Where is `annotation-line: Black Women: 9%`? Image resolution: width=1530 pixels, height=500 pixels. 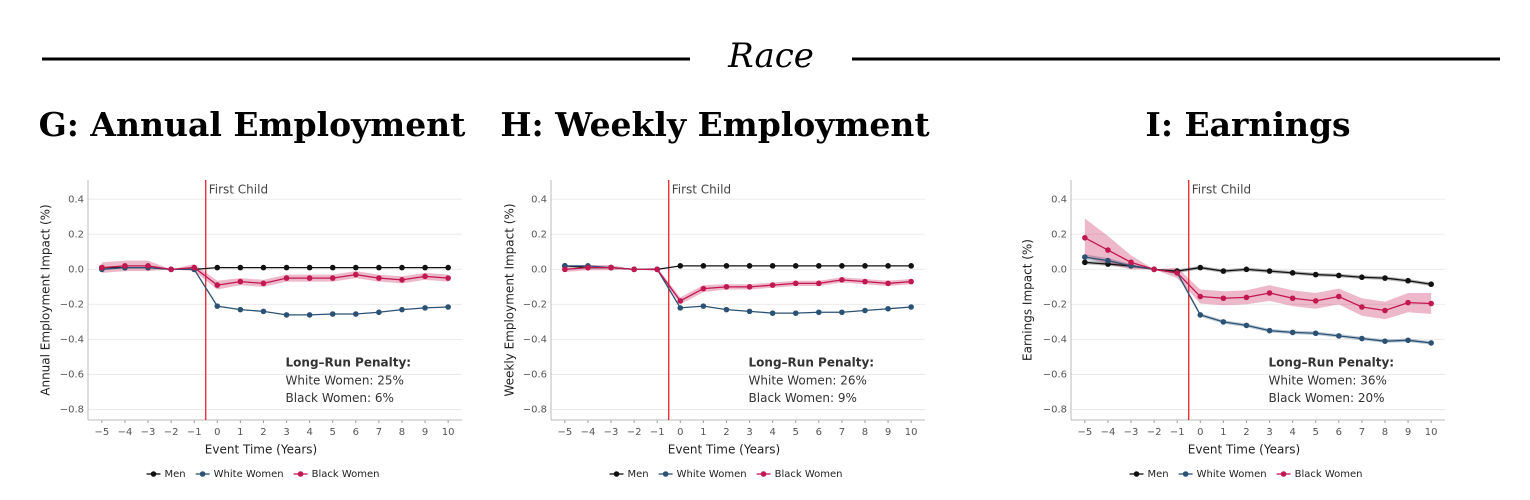 annotation-line: Black Women: 9% is located at coordinates (803, 398).